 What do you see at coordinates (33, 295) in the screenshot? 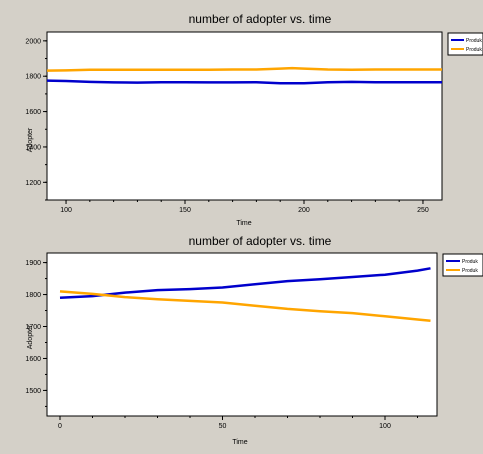
I see `chart-2-y-tick-label-3: 1800` at bounding box center [33, 295].